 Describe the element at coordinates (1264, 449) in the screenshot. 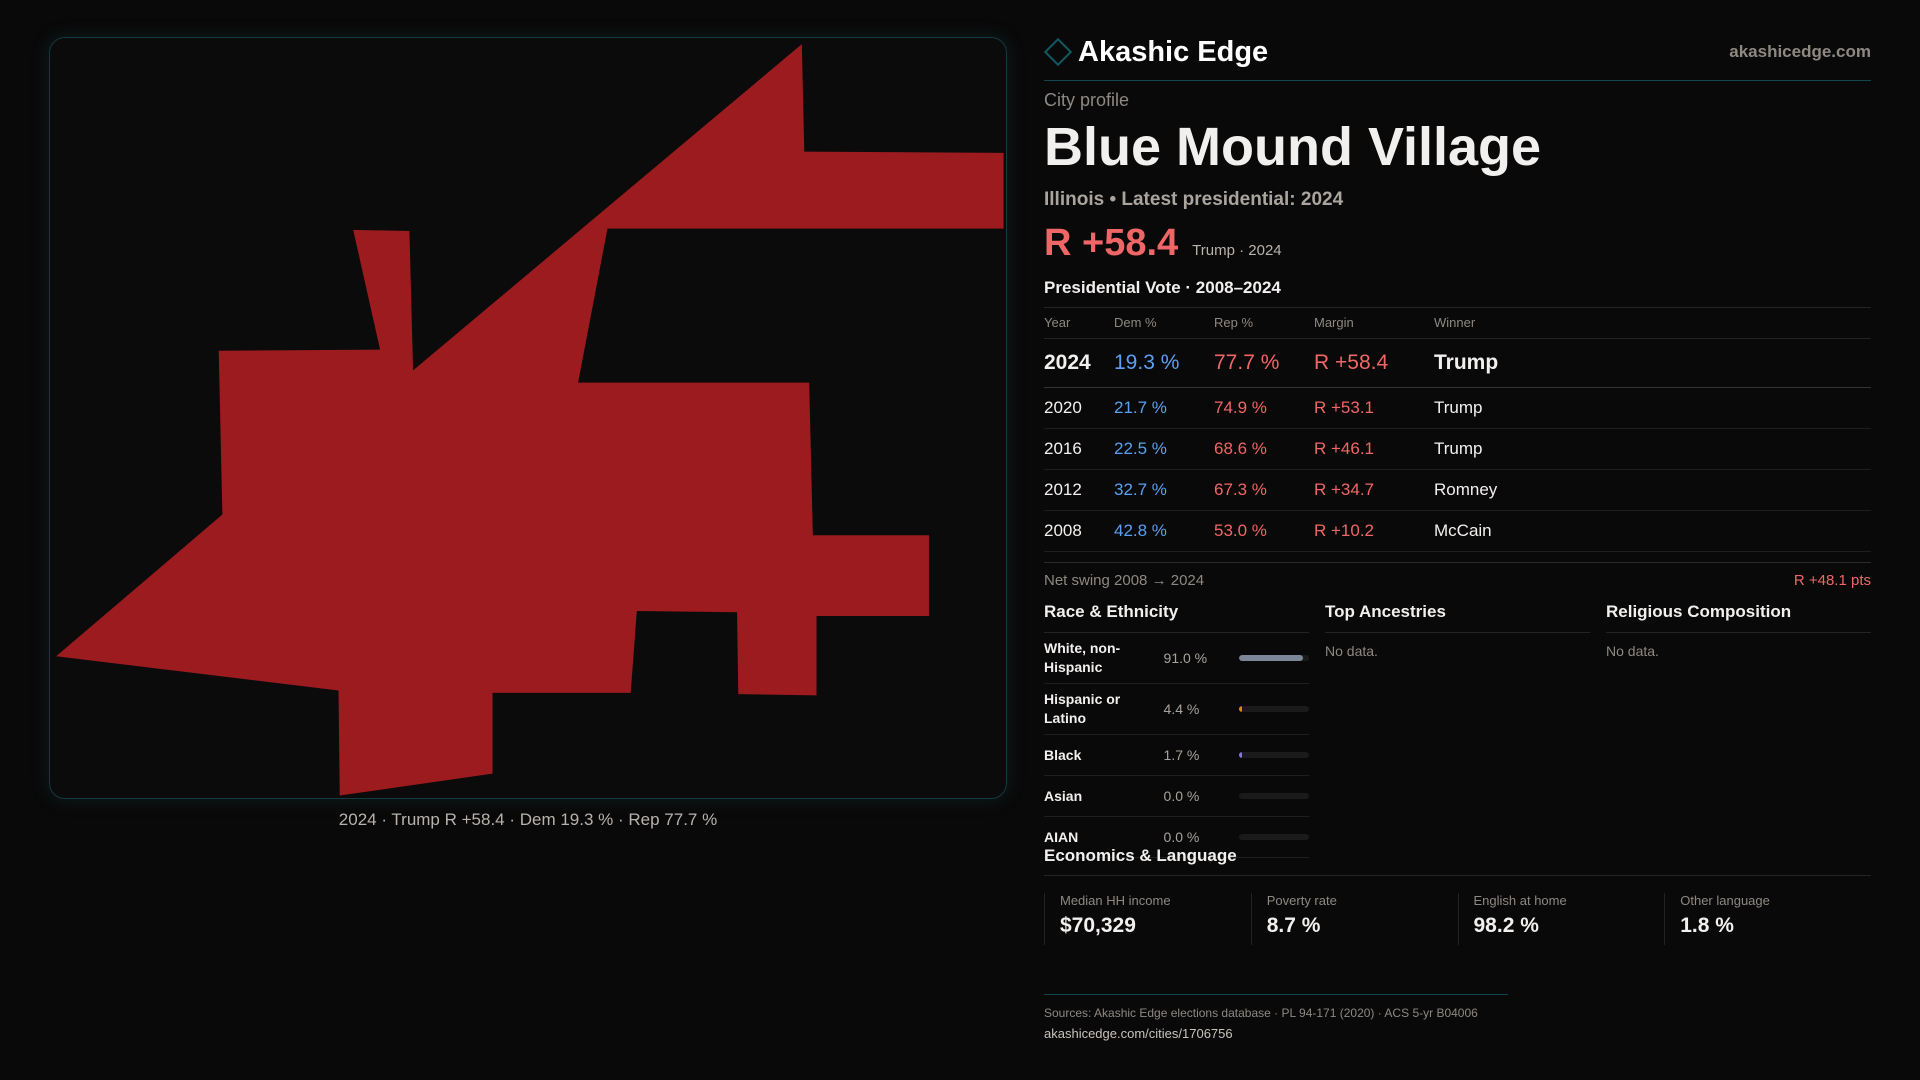

I see `rep-pct: 68.6 %` at that location.